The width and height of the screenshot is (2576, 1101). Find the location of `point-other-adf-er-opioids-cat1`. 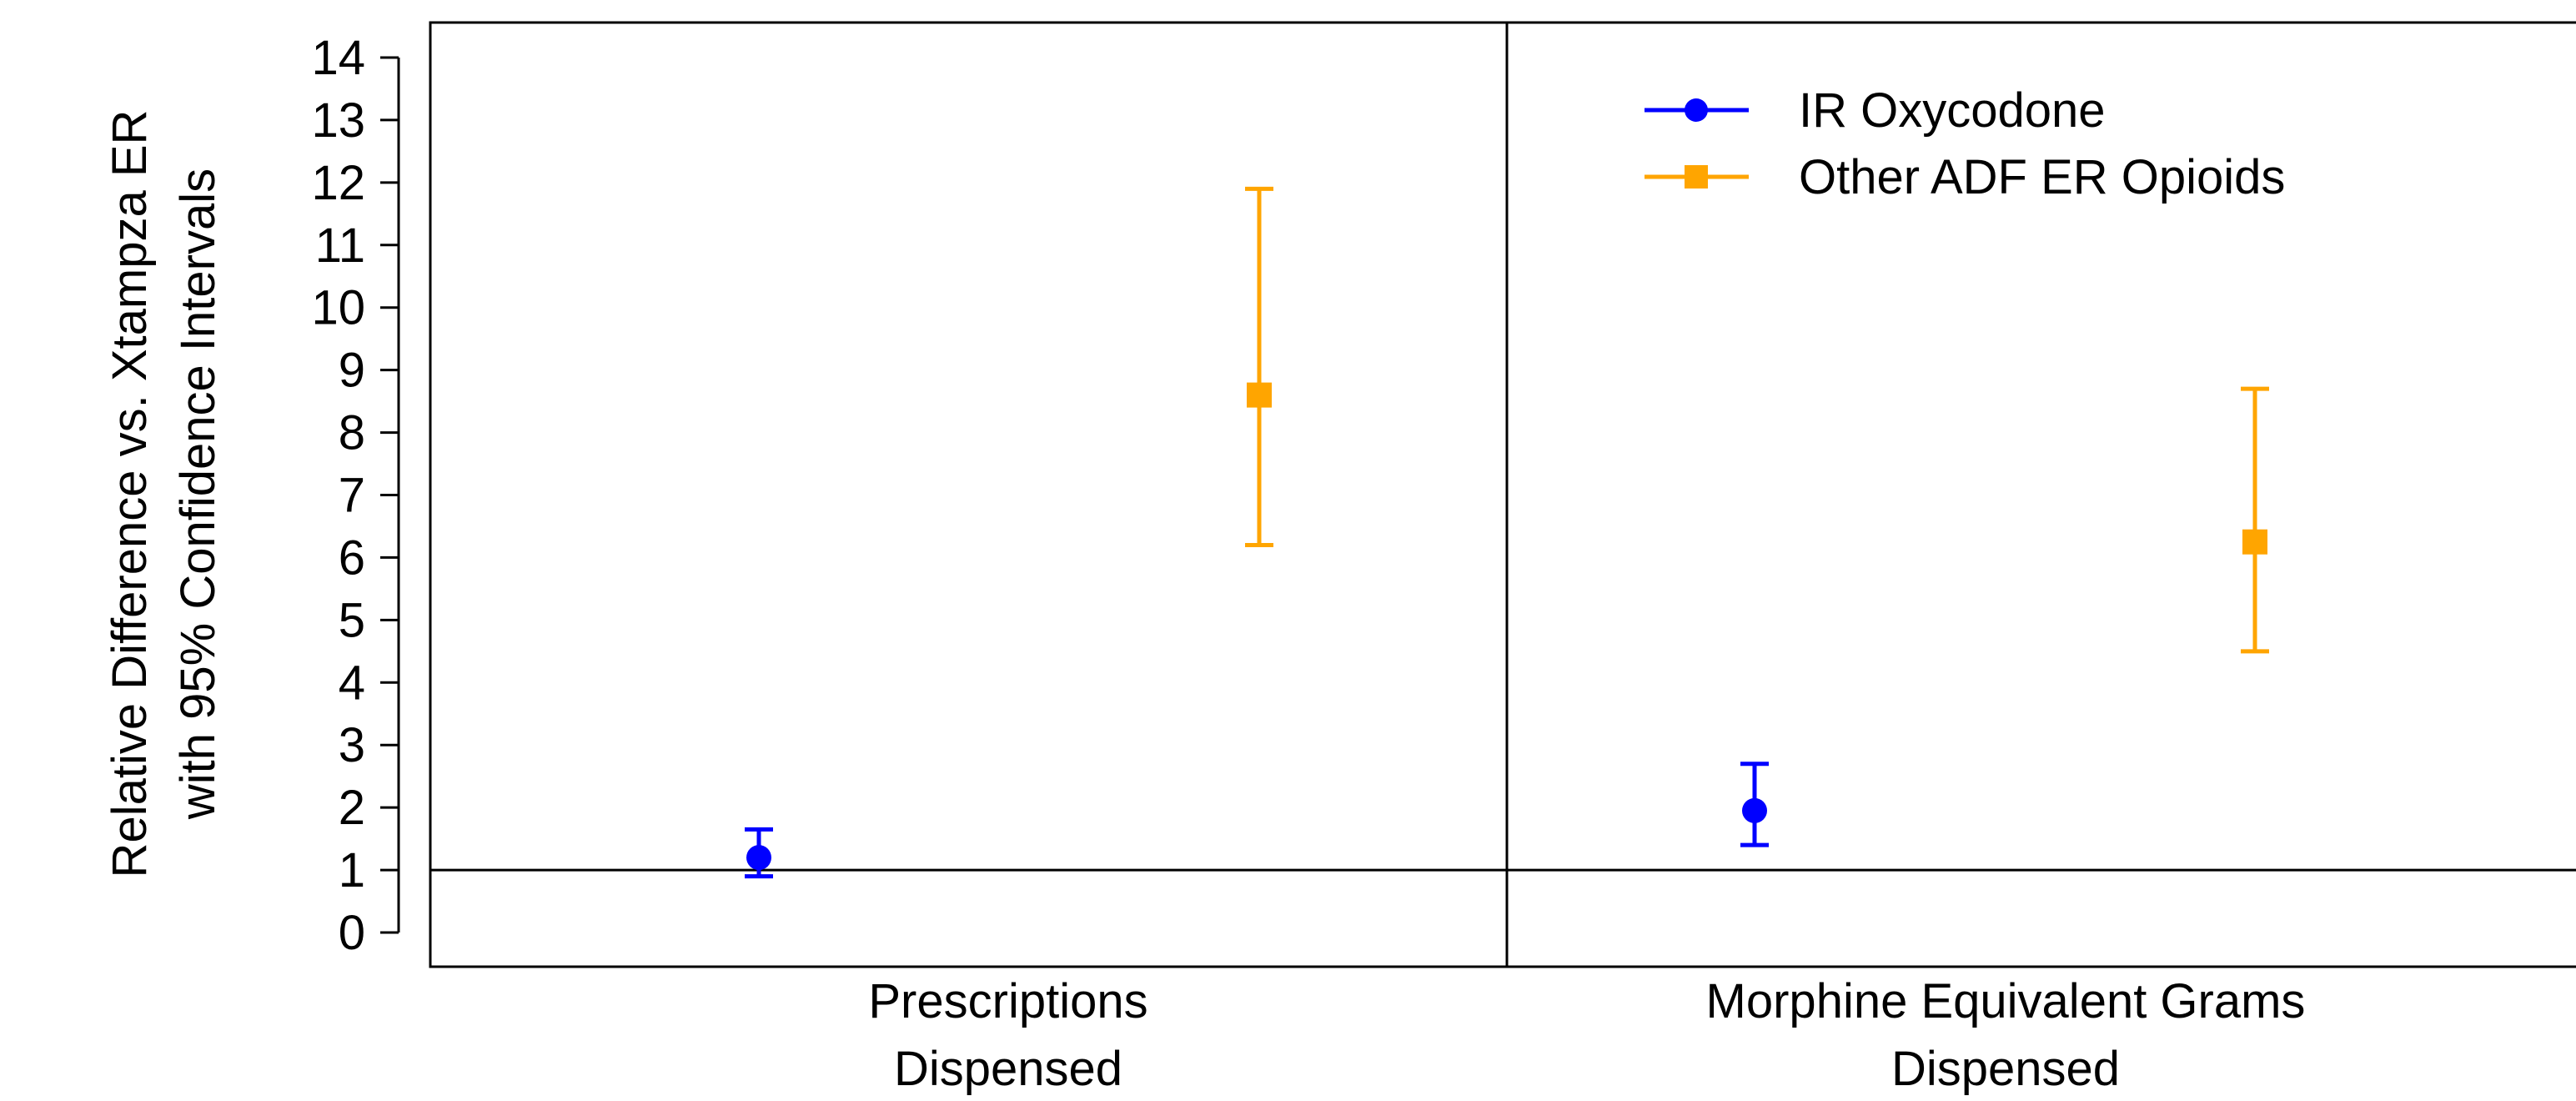

point-other-adf-er-opioids-cat1 is located at coordinates (1259, 395).